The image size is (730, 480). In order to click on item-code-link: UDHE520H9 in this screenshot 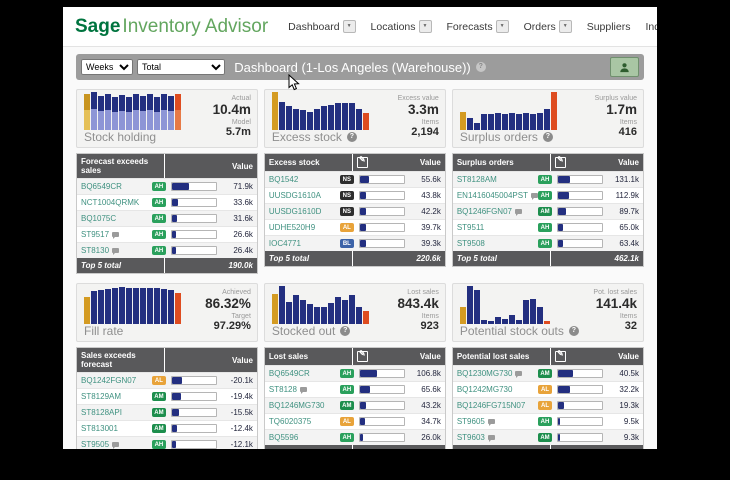, I will do `click(304, 227)`.